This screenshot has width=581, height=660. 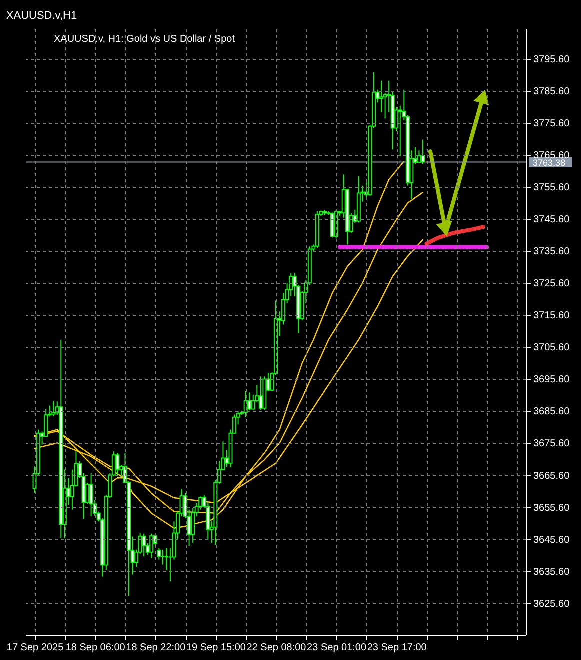 I want to click on y-tick-label: 3725.60, so click(x=552, y=284).